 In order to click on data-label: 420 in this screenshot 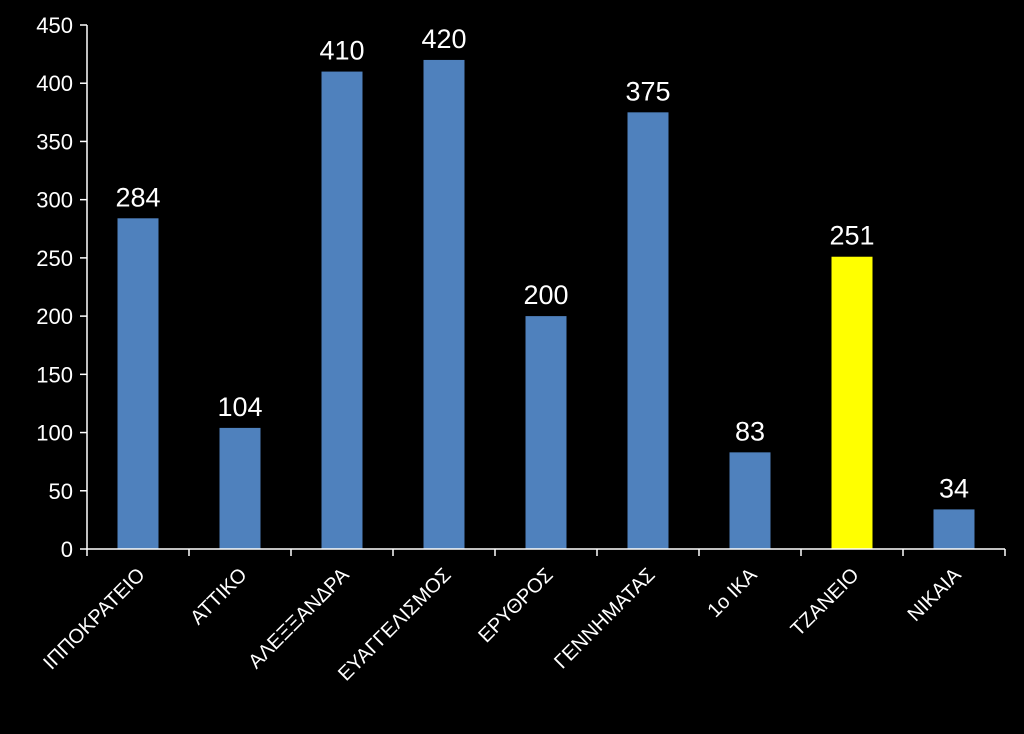, I will do `click(443, 39)`.